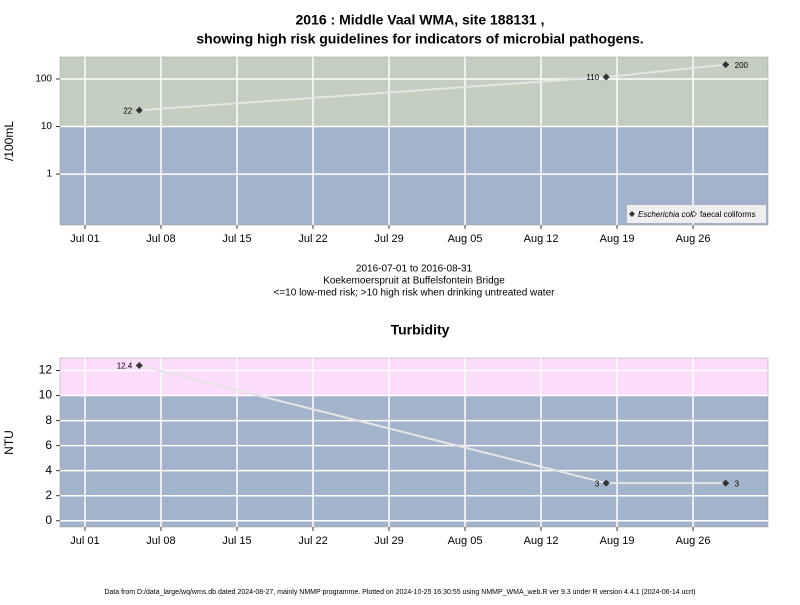 The height and width of the screenshot is (605, 800). What do you see at coordinates (49, 174) in the screenshot?
I see `y-tick-label: 1` at bounding box center [49, 174].